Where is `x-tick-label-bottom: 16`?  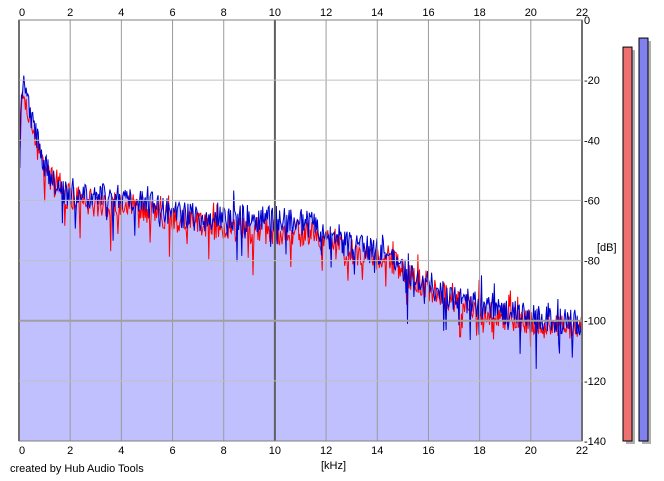 x-tick-label-bottom: 16 is located at coordinates (428, 451).